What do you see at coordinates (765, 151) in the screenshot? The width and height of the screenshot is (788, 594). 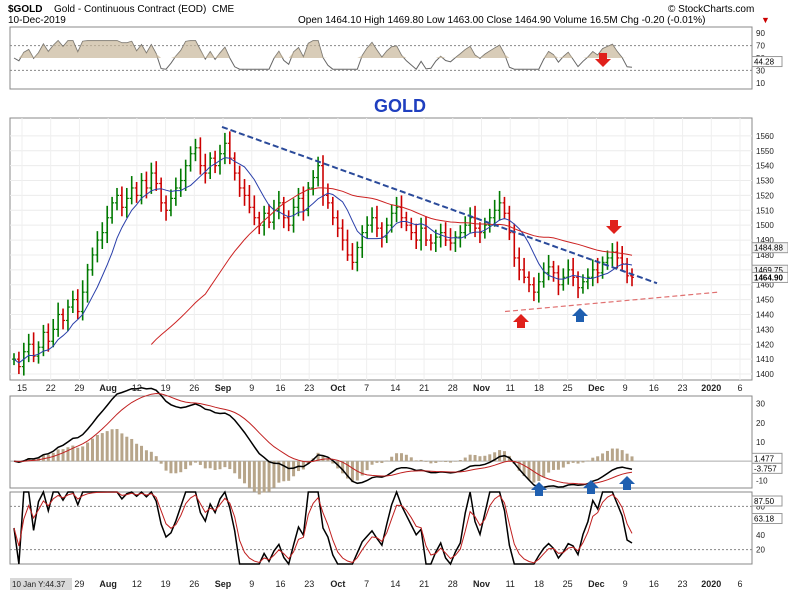 I see `price-tick-label: 1550` at bounding box center [765, 151].